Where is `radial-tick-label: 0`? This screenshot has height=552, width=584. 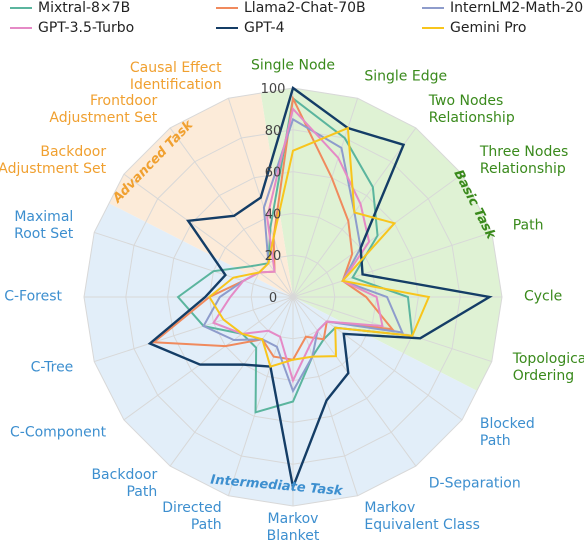
radial-tick-label: 0 is located at coordinates (273, 298).